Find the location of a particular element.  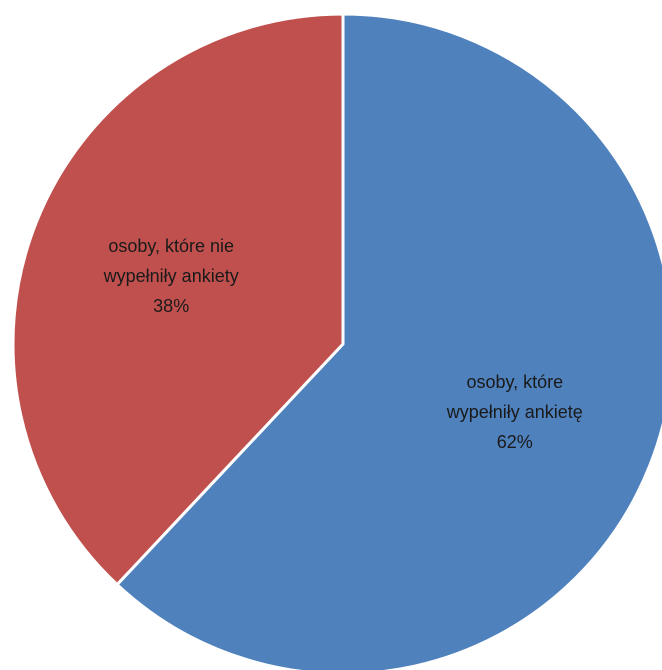

pie-label-percent: 62% is located at coordinates (515, 442).